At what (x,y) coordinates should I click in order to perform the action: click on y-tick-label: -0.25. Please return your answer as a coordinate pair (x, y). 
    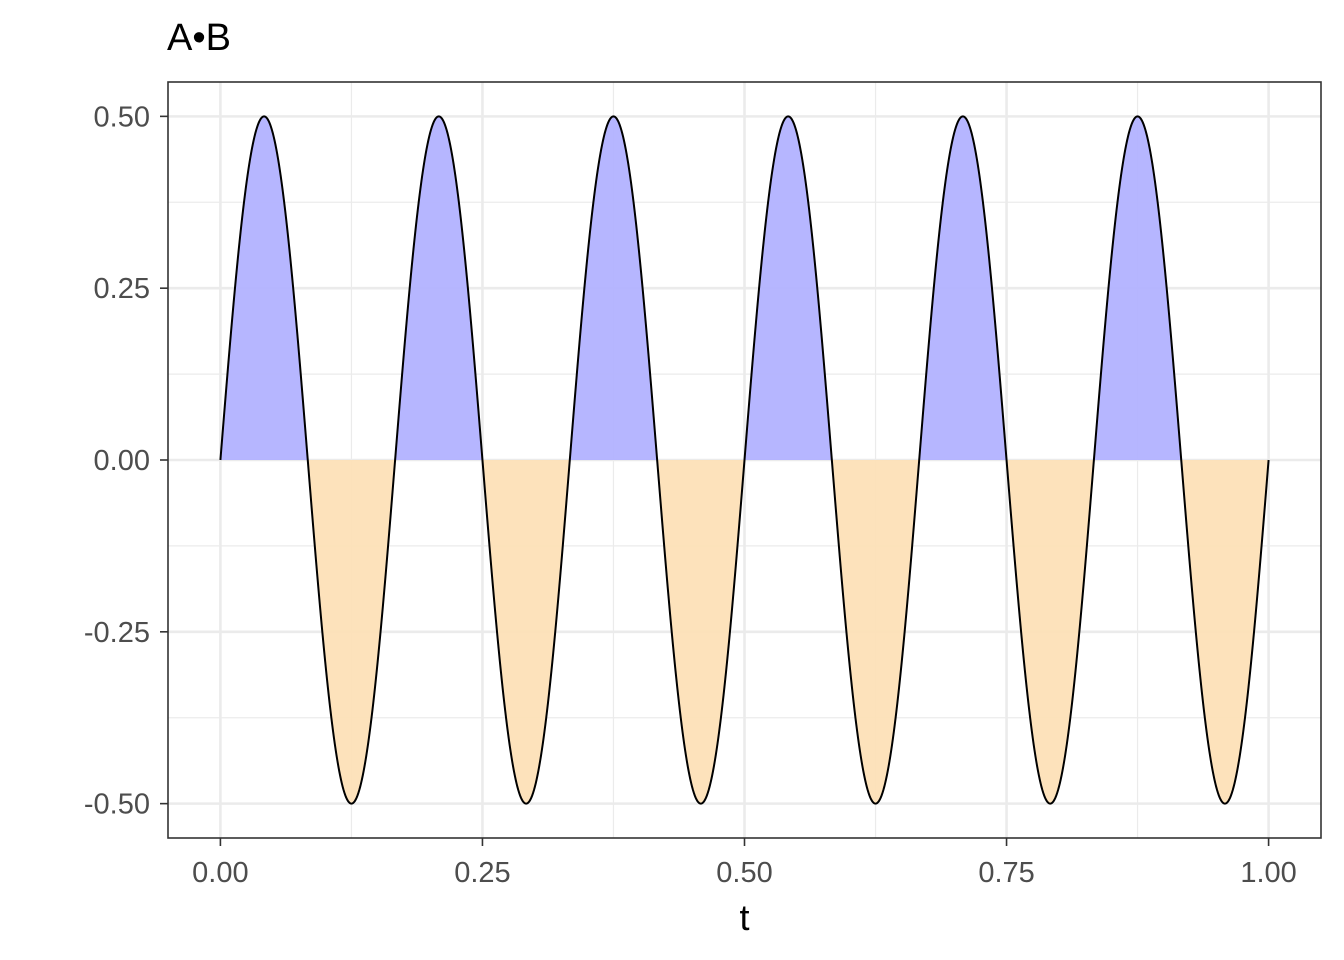
    Looking at the image, I should click on (117, 633).